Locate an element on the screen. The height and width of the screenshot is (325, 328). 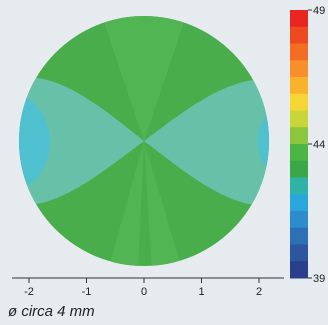
colorbar-tick-label: 44 is located at coordinates (319, 145).